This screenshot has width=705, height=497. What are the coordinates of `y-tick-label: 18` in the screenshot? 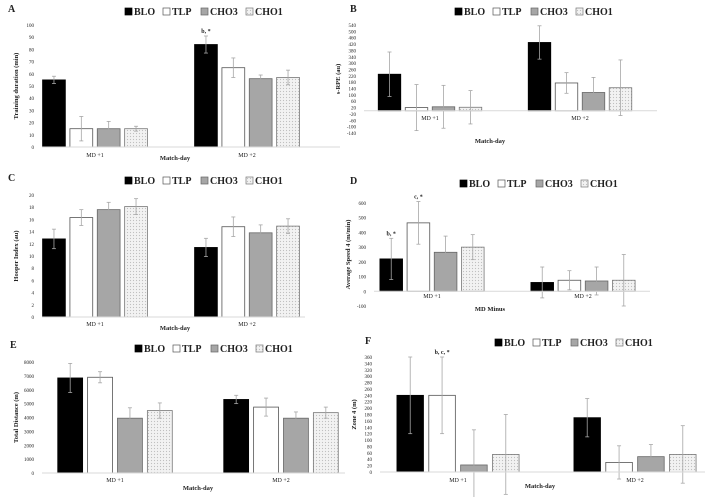 It's located at (32, 208).